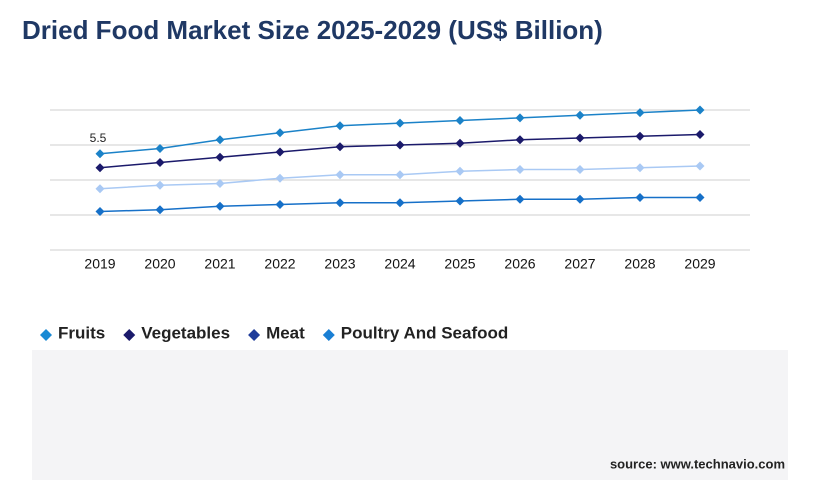  What do you see at coordinates (697, 463) in the screenshot?
I see `source: source: www.technavio.com` at bounding box center [697, 463].